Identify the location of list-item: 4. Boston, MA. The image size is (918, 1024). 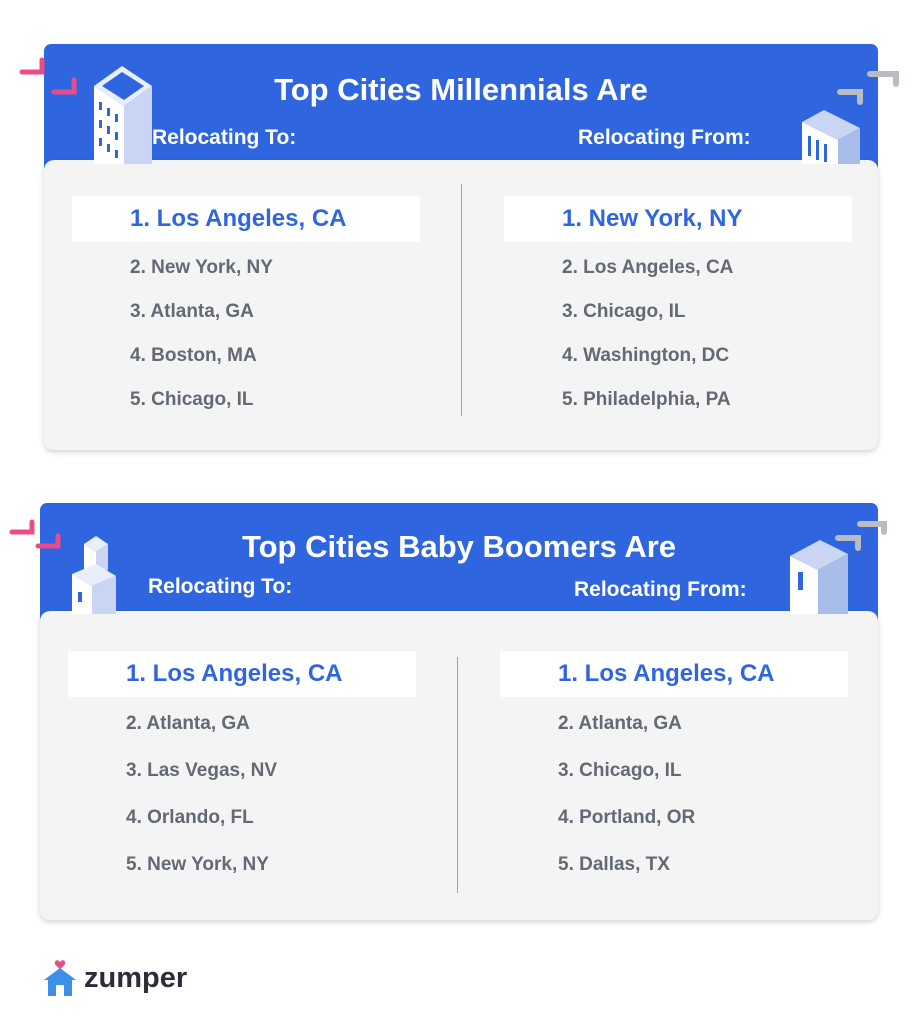
(193, 355).